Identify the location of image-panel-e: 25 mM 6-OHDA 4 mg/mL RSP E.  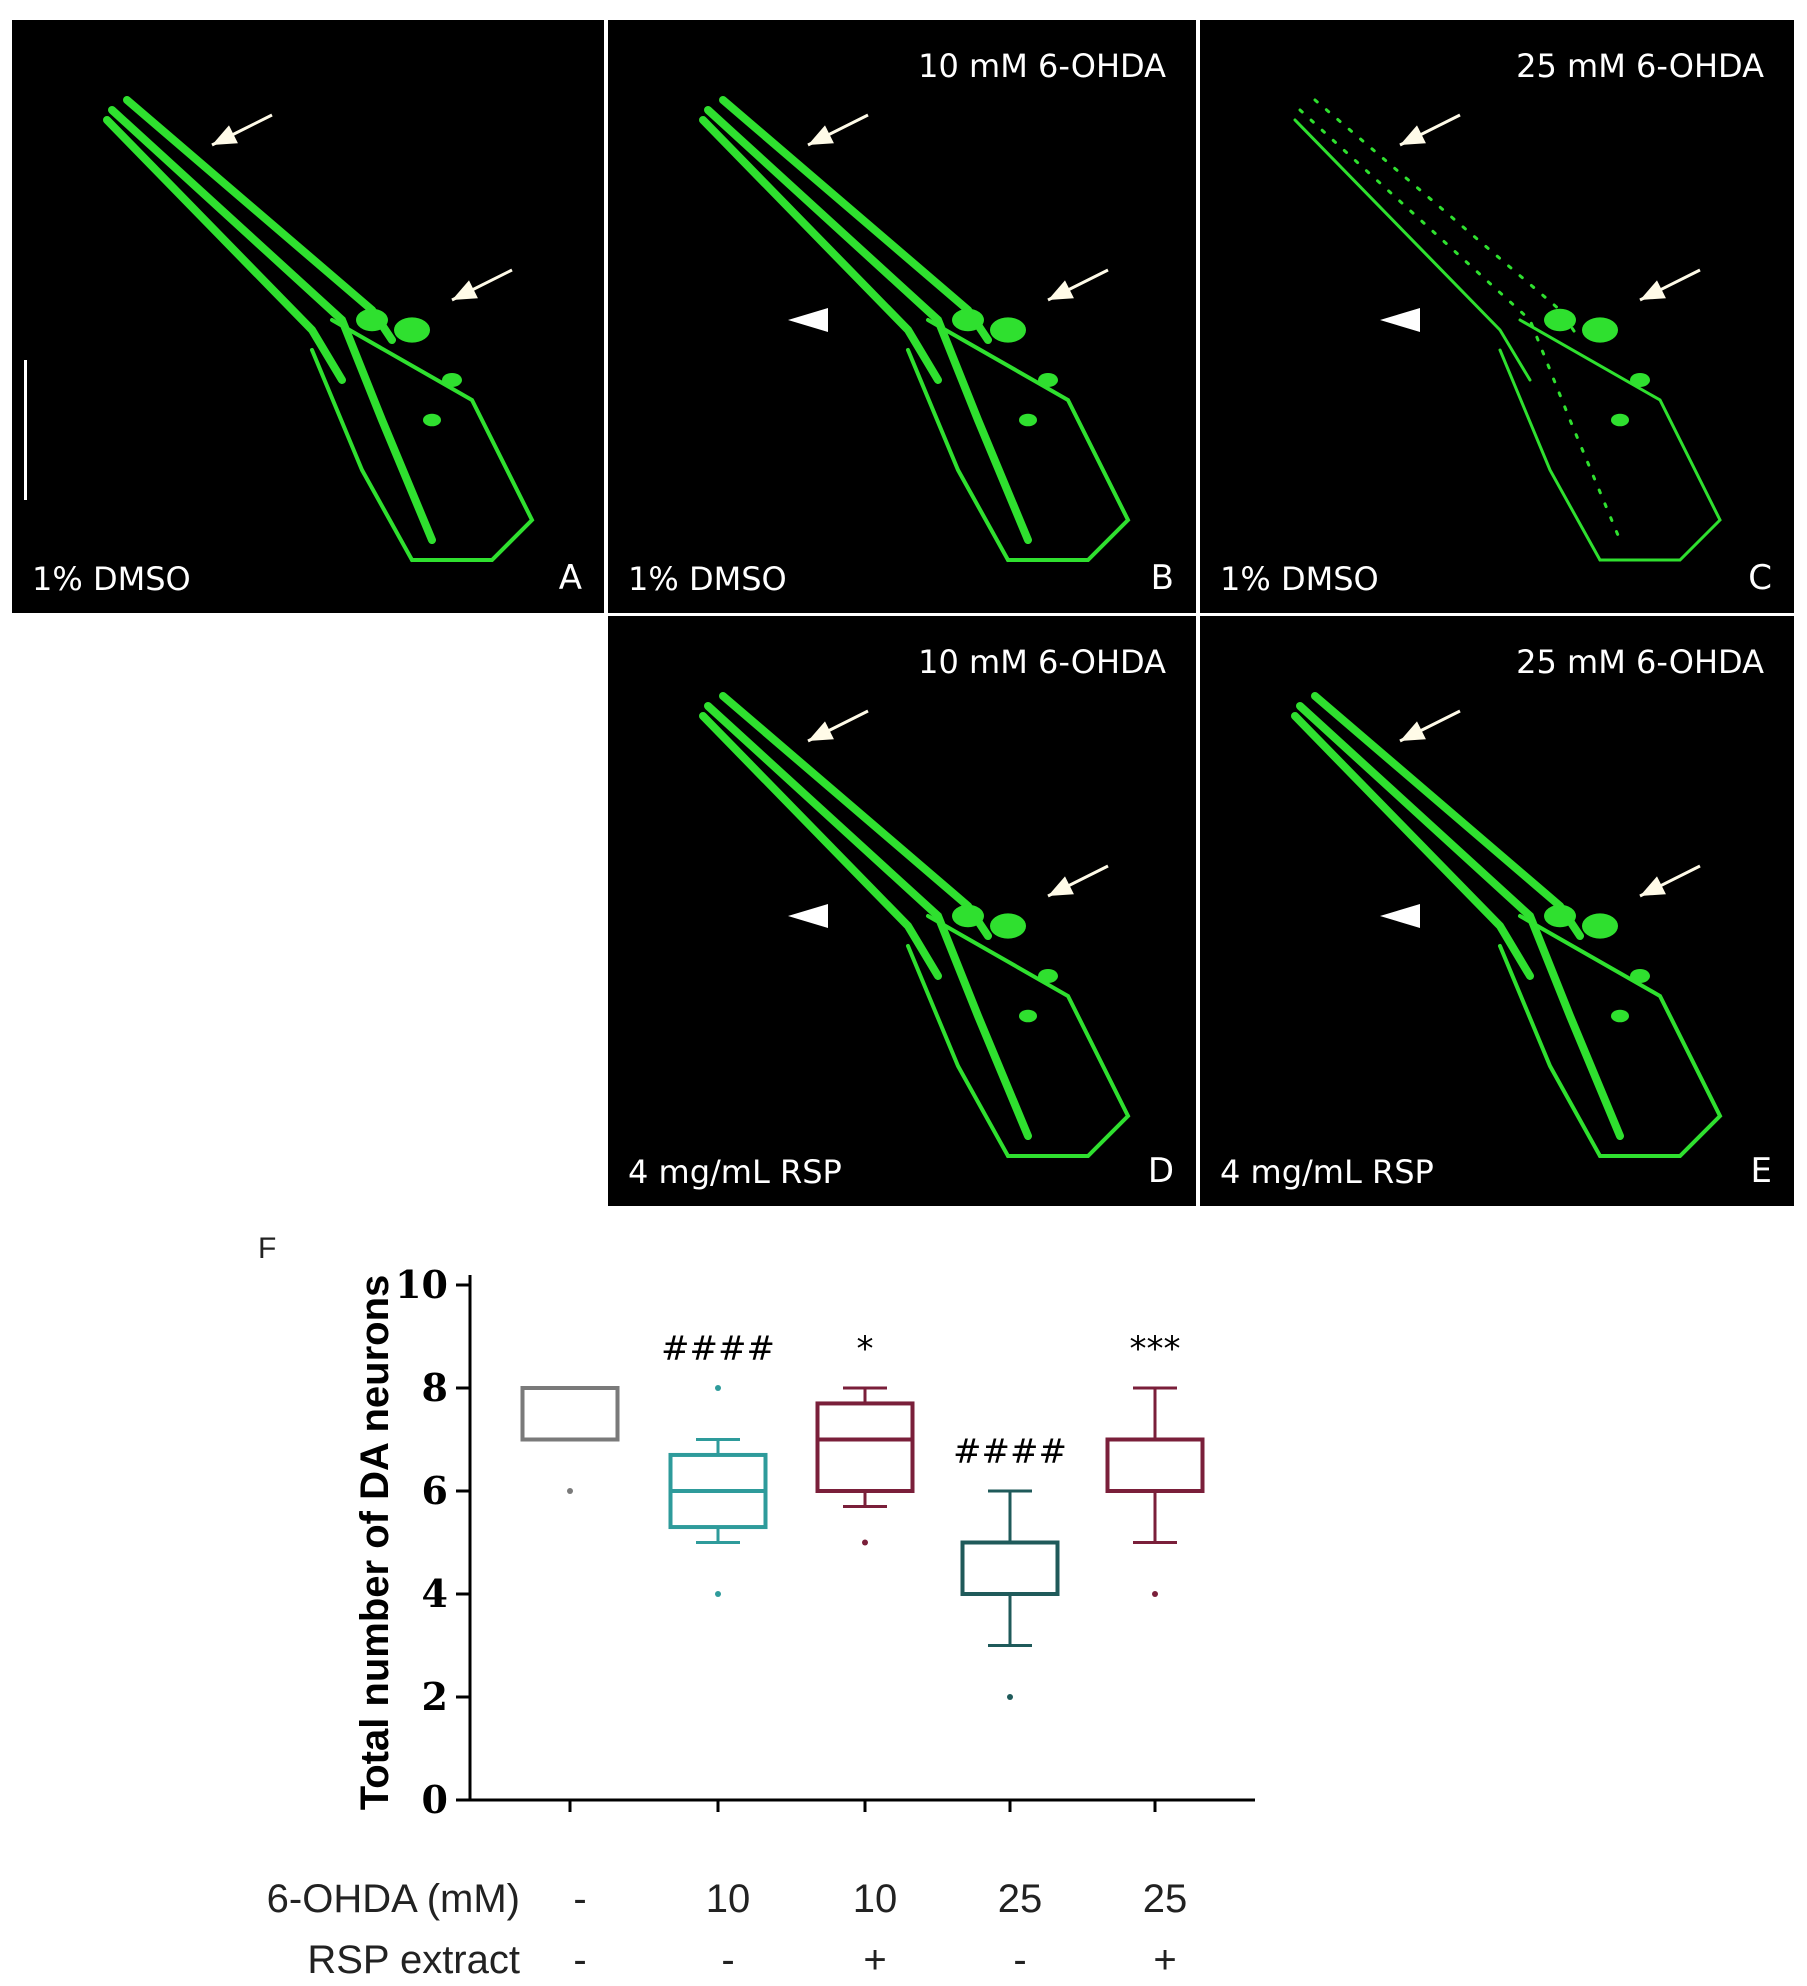
(1497, 911).